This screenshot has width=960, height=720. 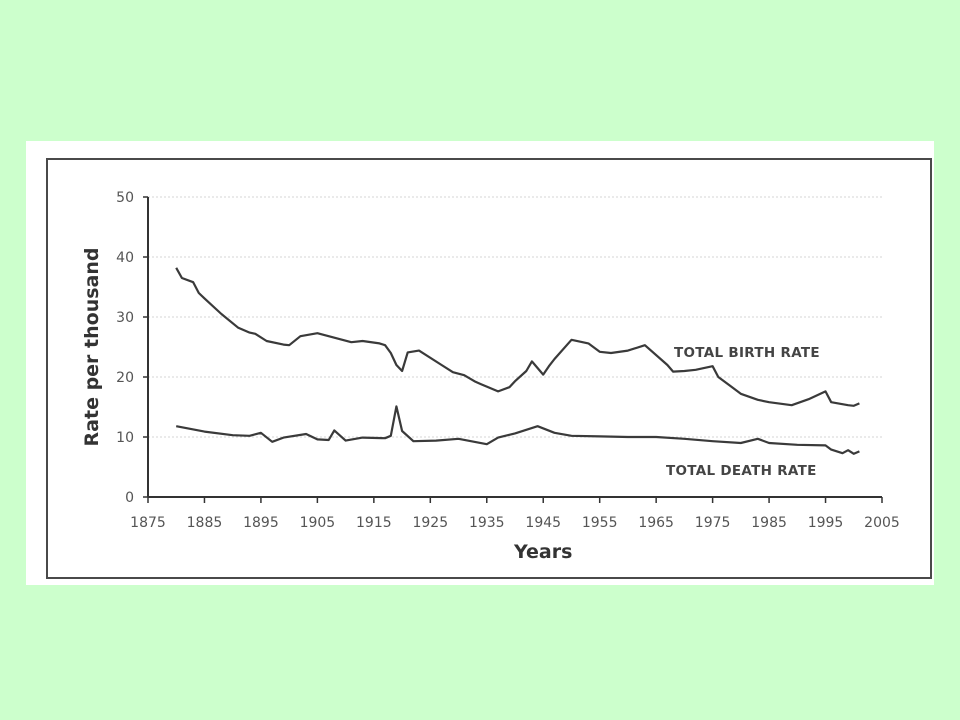 I want to click on x-tick-label-1965: 1965, so click(x=656, y=523).